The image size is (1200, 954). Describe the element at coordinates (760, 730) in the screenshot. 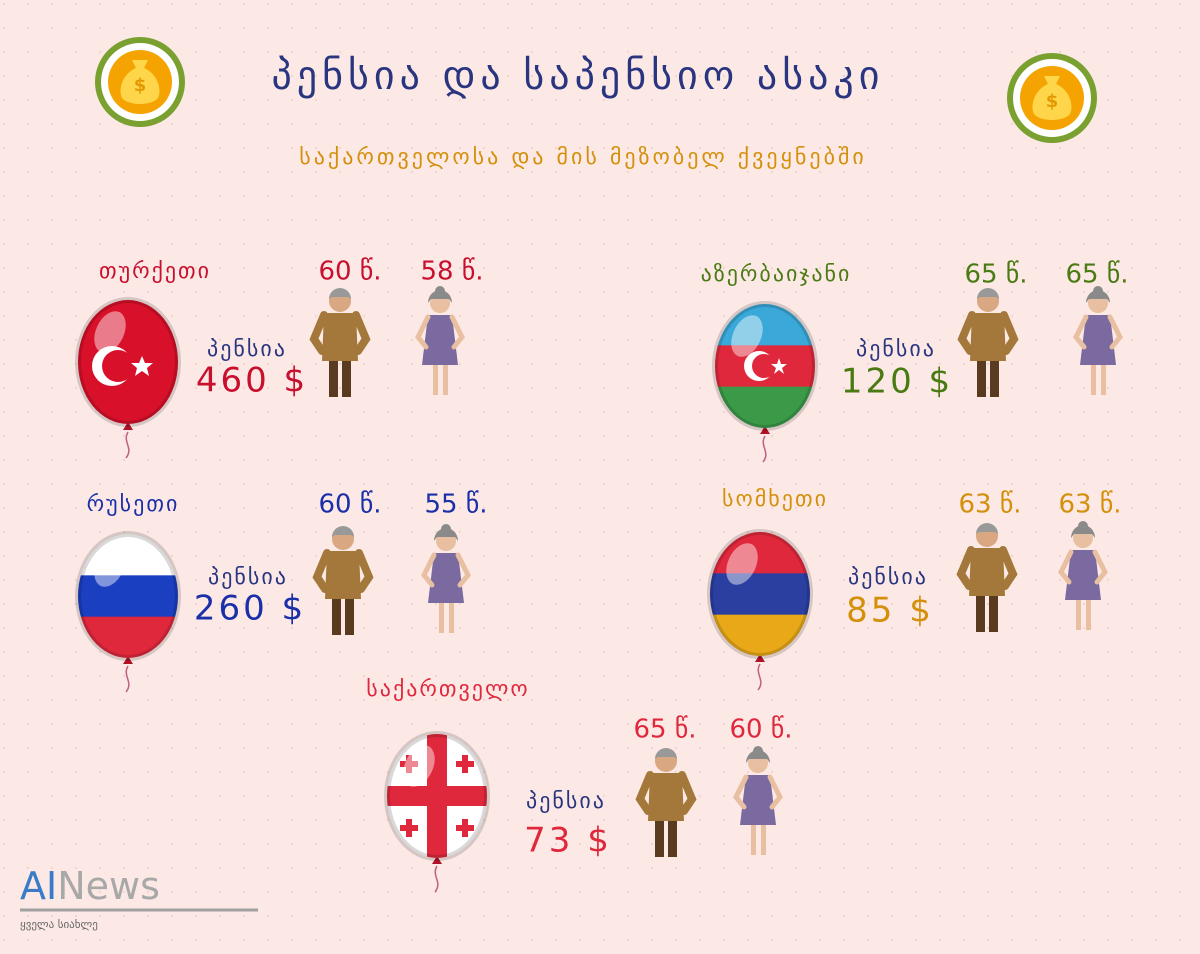

I see `female-age: 60 წ.` at that location.